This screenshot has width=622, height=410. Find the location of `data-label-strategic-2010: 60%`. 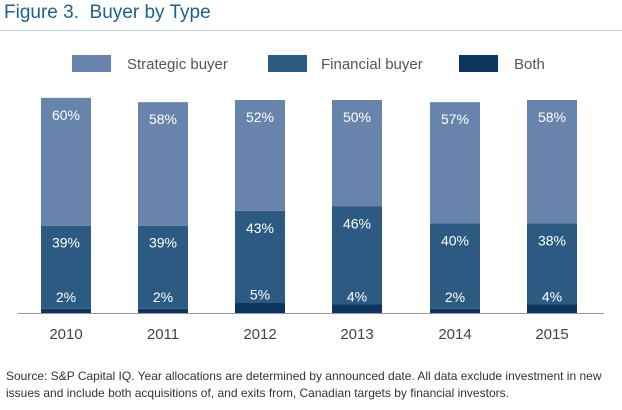

data-label-strategic-2010: 60% is located at coordinates (66, 115).